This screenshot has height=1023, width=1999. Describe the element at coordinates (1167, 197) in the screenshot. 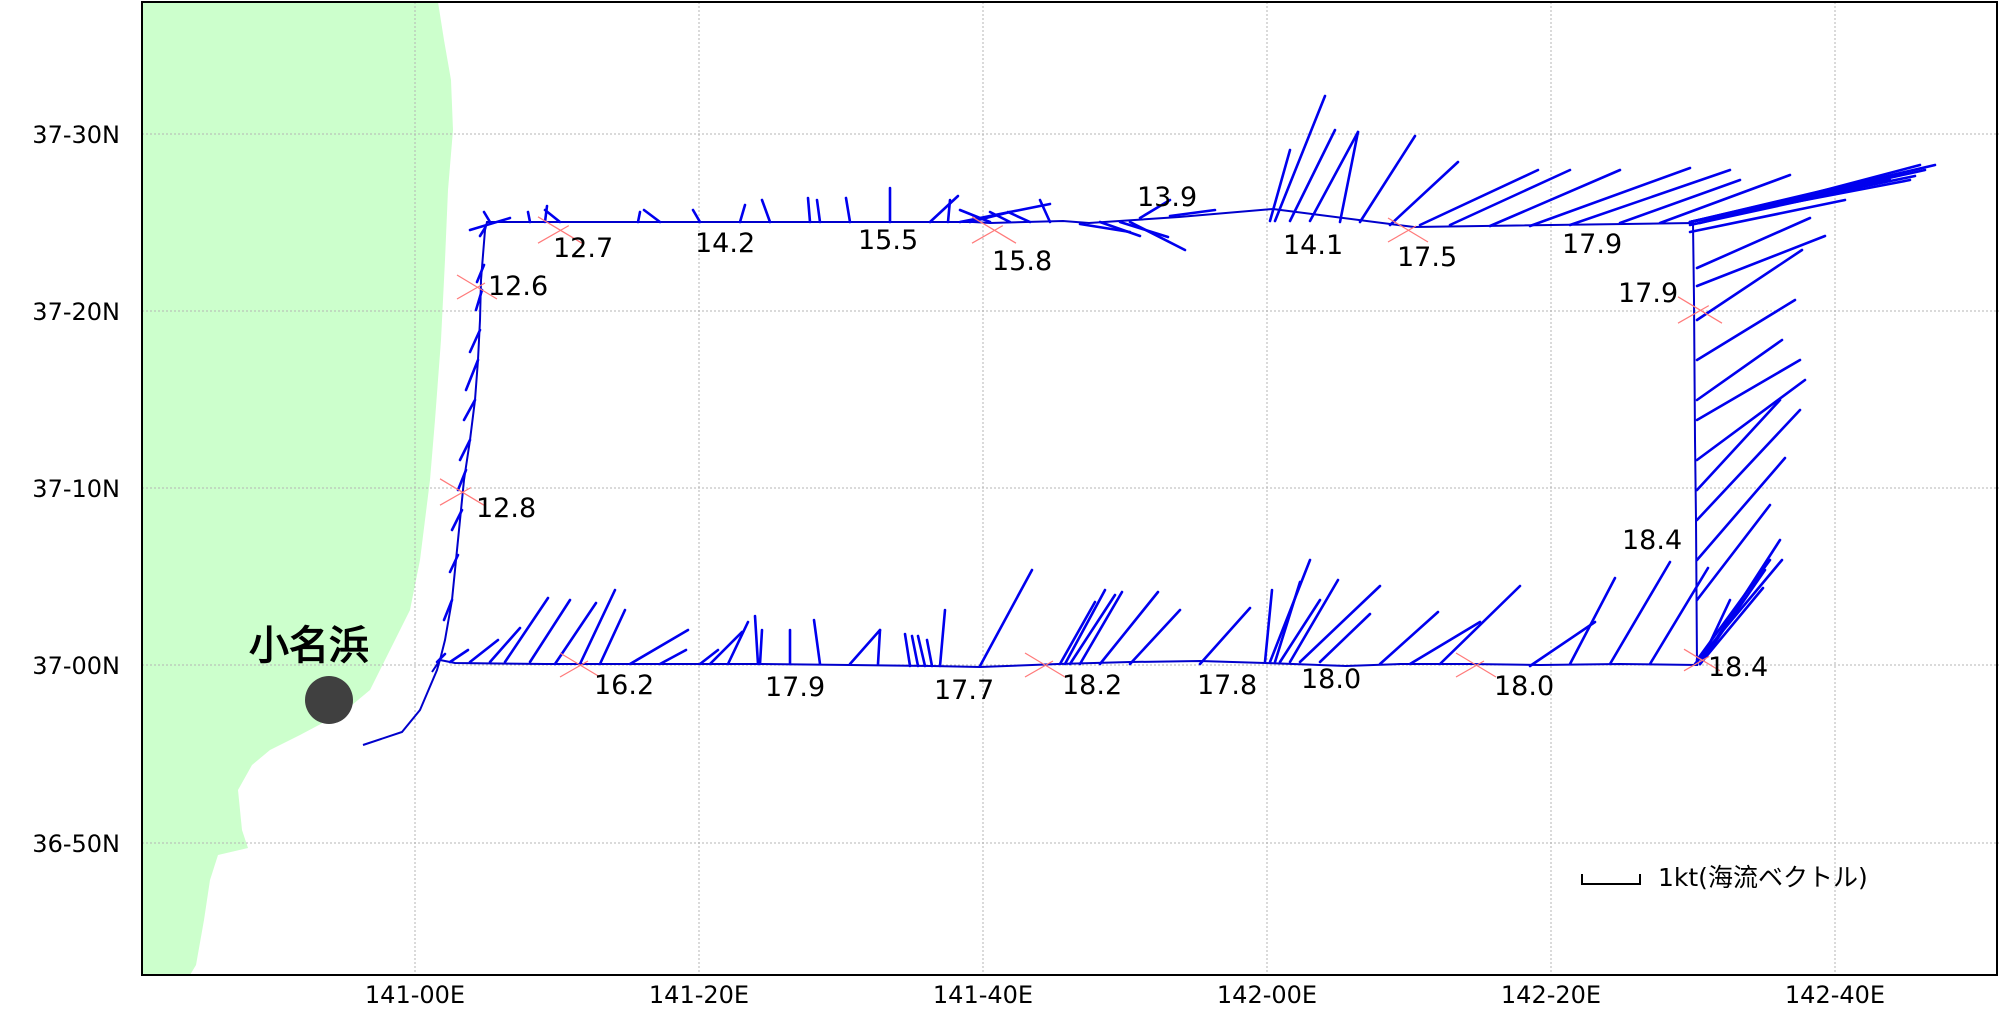

I see `temp-label: 13.9` at that location.